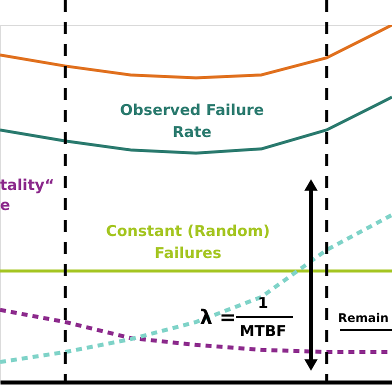 This screenshot has width=392, height=392. Describe the element at coordinates (263, 331) in the screenshot. I see `annotation: MTBF` at that location.